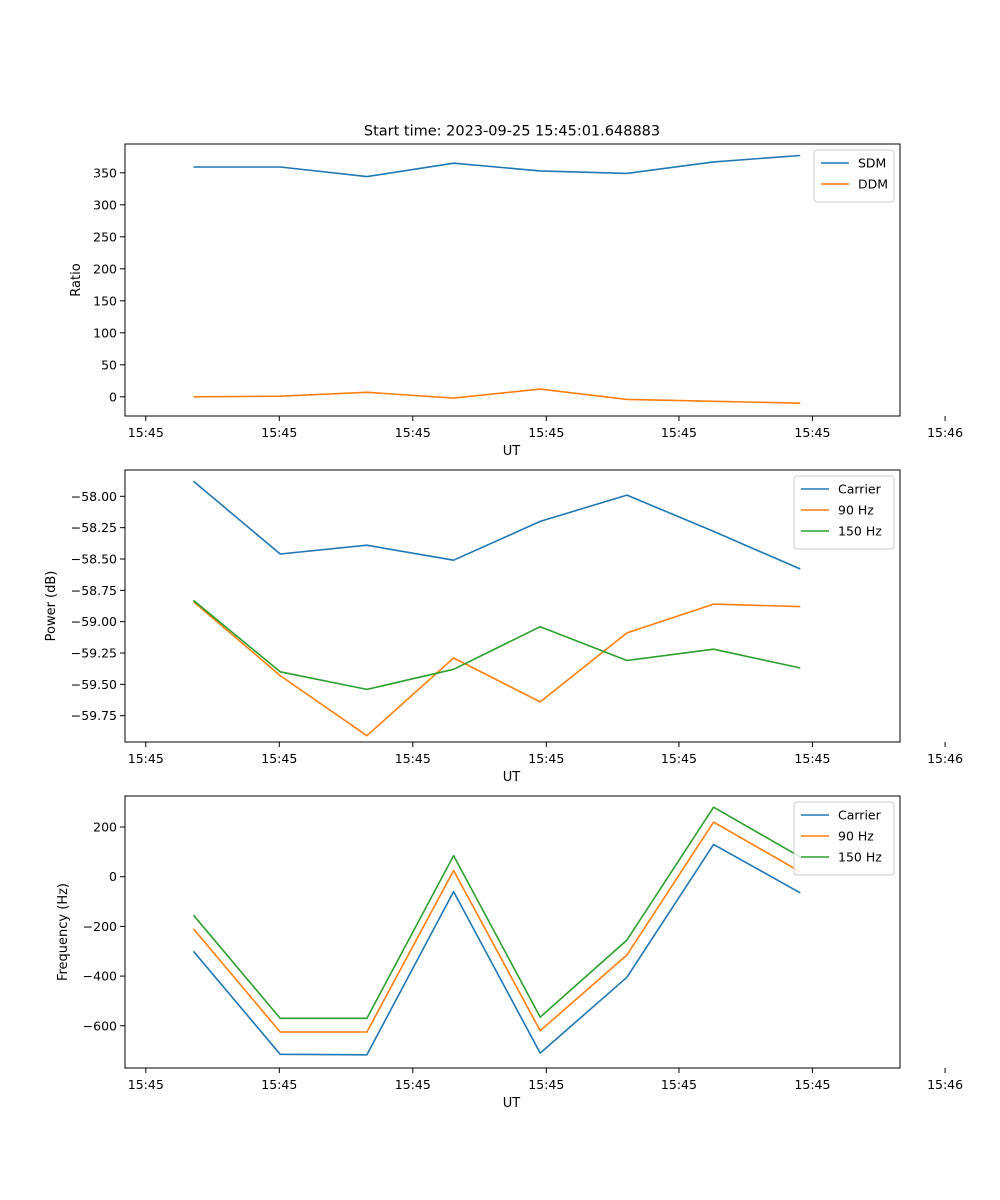 Image resolution: width=1000 pixels, height=1200 pixels. What do you see at coordinates (512, 132) in the screenshot?
I see `figure-title: Start time: 2023-09-25 15:45:01.648883` at bounding box center [512, 132].